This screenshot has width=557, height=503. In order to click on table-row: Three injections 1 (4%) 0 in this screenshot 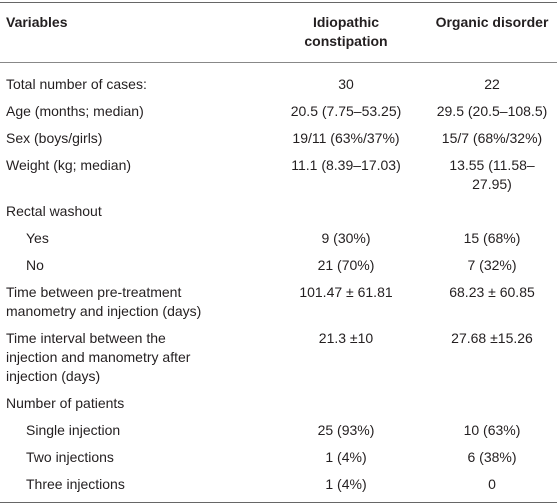, I will do `click(278, 487)`.